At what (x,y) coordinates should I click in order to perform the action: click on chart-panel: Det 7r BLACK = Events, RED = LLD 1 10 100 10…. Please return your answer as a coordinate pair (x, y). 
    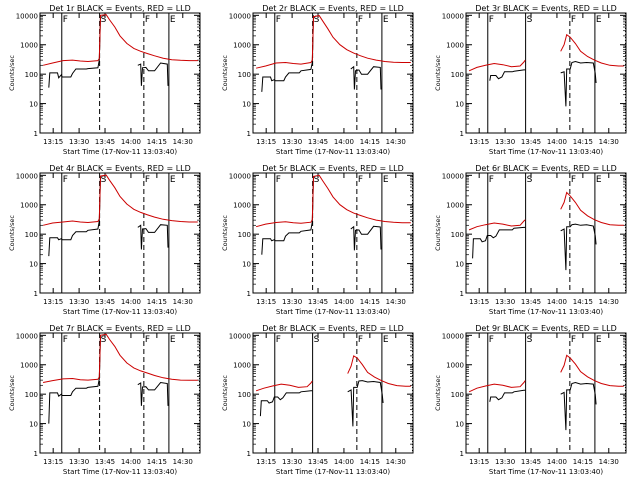
    Looking at the image, I should click on (104, 400).